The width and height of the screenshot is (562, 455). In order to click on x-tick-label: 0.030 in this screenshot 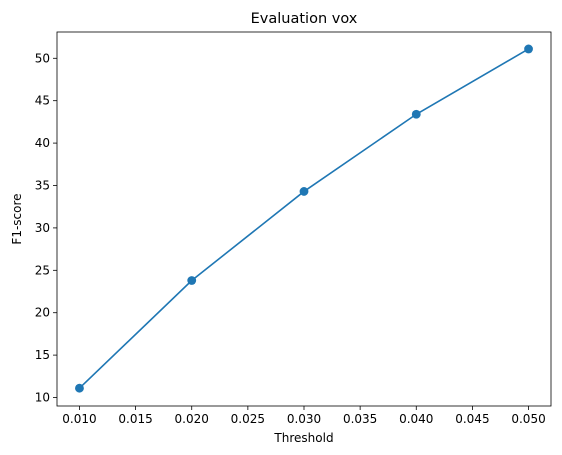, I will do `click(304, 419)`.